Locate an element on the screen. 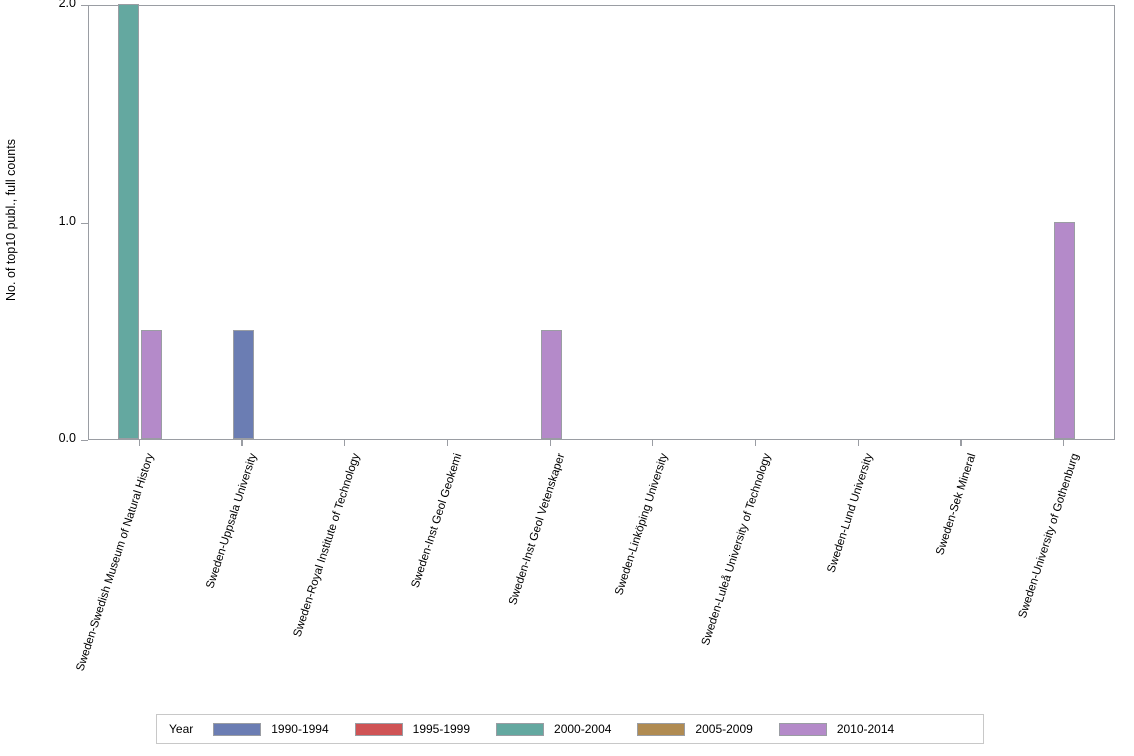  x-axis-label: Sweden-Sek Mineral is located at coordinates (956, 504).